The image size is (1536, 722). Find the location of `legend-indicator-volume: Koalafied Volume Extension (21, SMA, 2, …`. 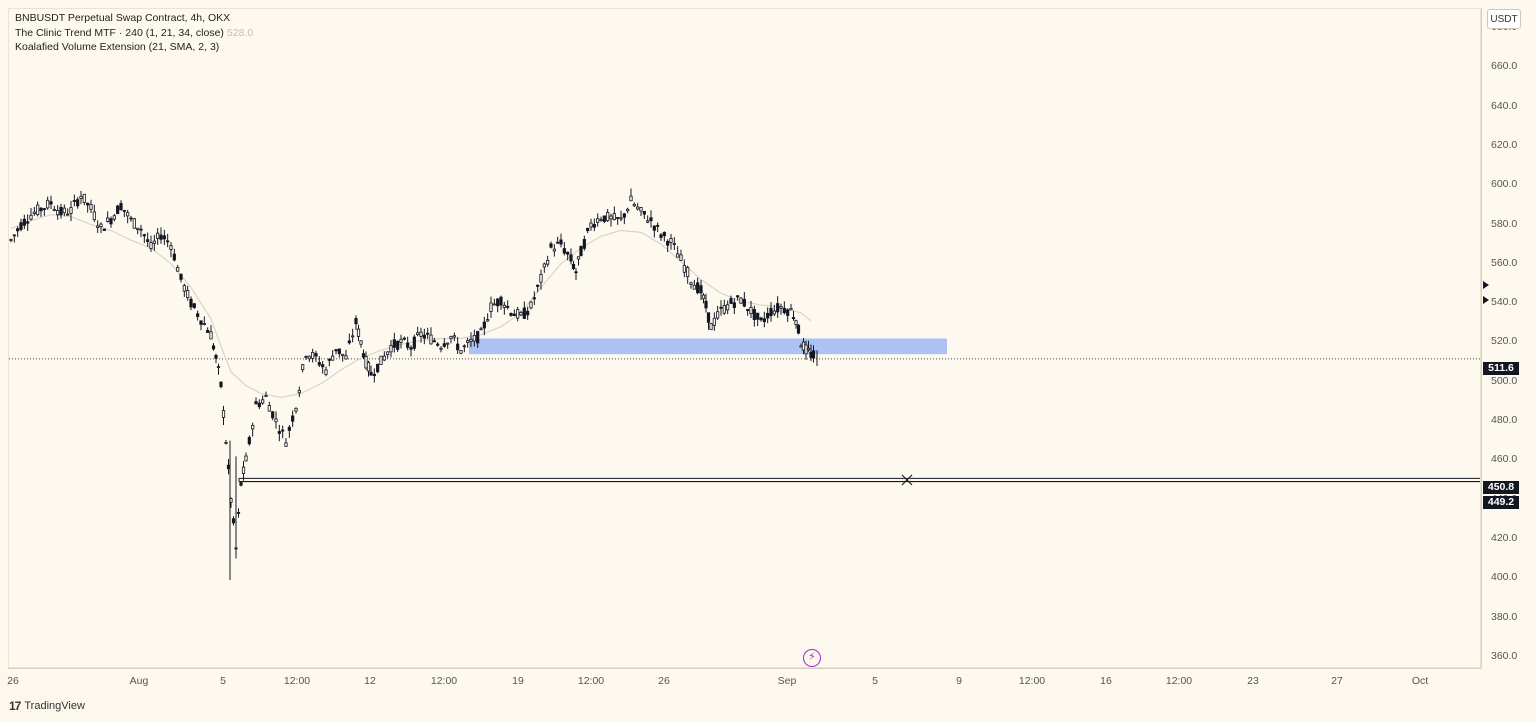

legend-indicator-volume: Koalafied Volume Extension (21, SMA, 2, … is located at coordinates (117, 47).